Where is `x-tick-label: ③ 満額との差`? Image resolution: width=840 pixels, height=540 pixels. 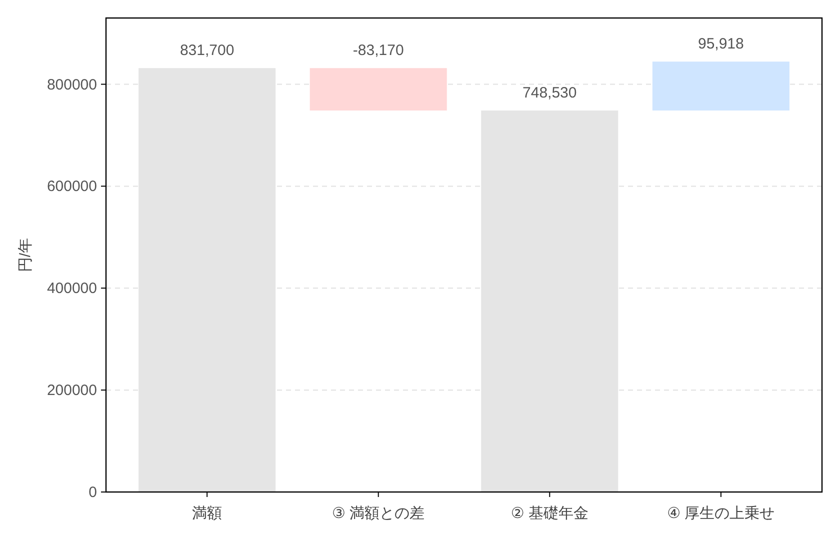 x-tick-label: ③ 満額との差 is located at coordinates (378, 513).